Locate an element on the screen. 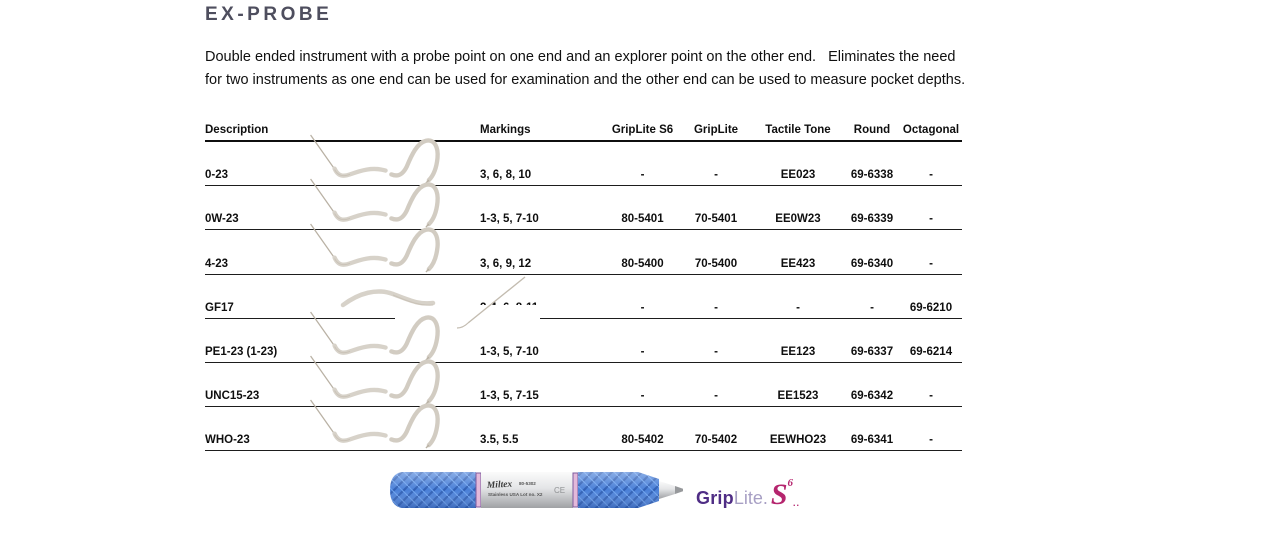 The image size is (1286, 551). cell-octagonal: 69-6210 is located at coordinates (931, 307).